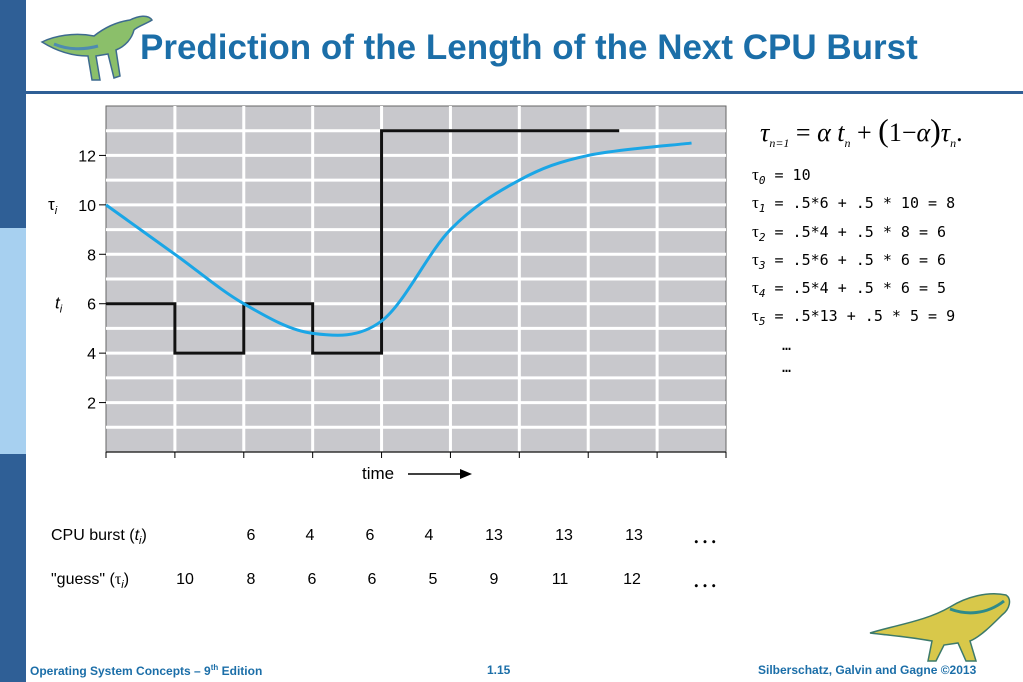 The width and height of the screenshot is (1023, 682). I want to click on equation-text: = 10, so click(788, 175).